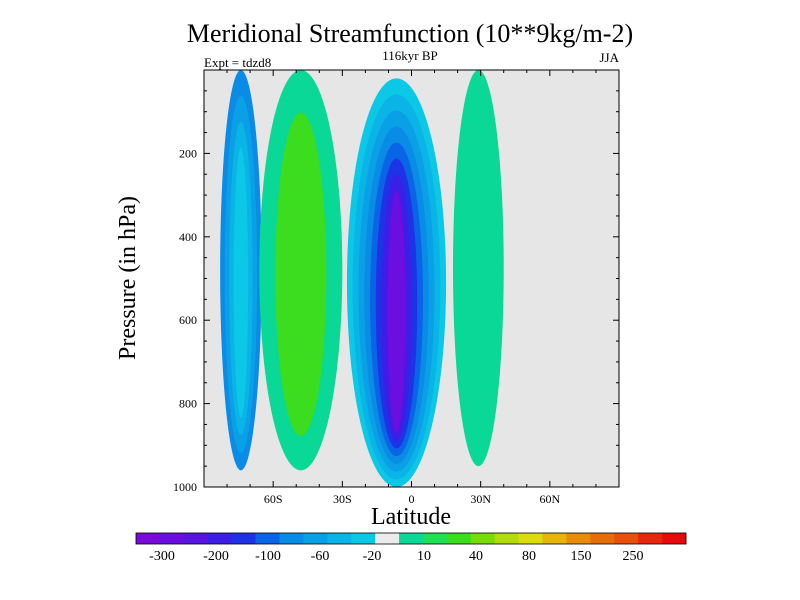  I want to click on x-tick-label: 60N, so click(549, 499).